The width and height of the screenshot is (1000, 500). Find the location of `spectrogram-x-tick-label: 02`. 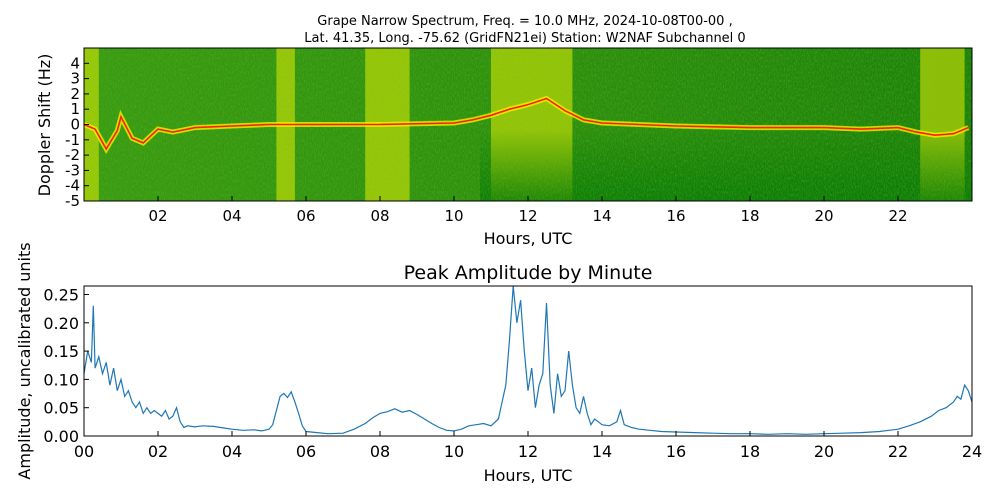

spectrogram-x-tick-label: 02 is located at coordinates (157, 216).